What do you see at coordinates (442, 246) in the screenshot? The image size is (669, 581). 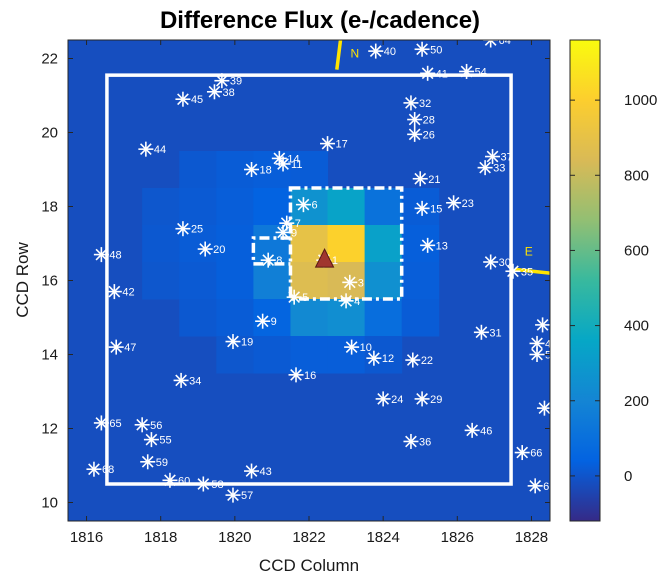 I see `star-label: 13` at bounding box center [442, 246].